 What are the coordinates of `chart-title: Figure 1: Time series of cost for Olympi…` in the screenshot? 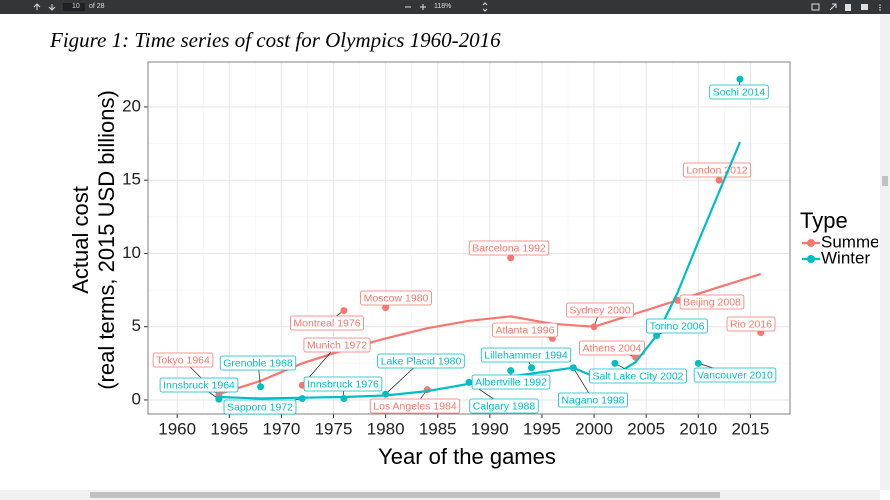 It's located at (275, 40).